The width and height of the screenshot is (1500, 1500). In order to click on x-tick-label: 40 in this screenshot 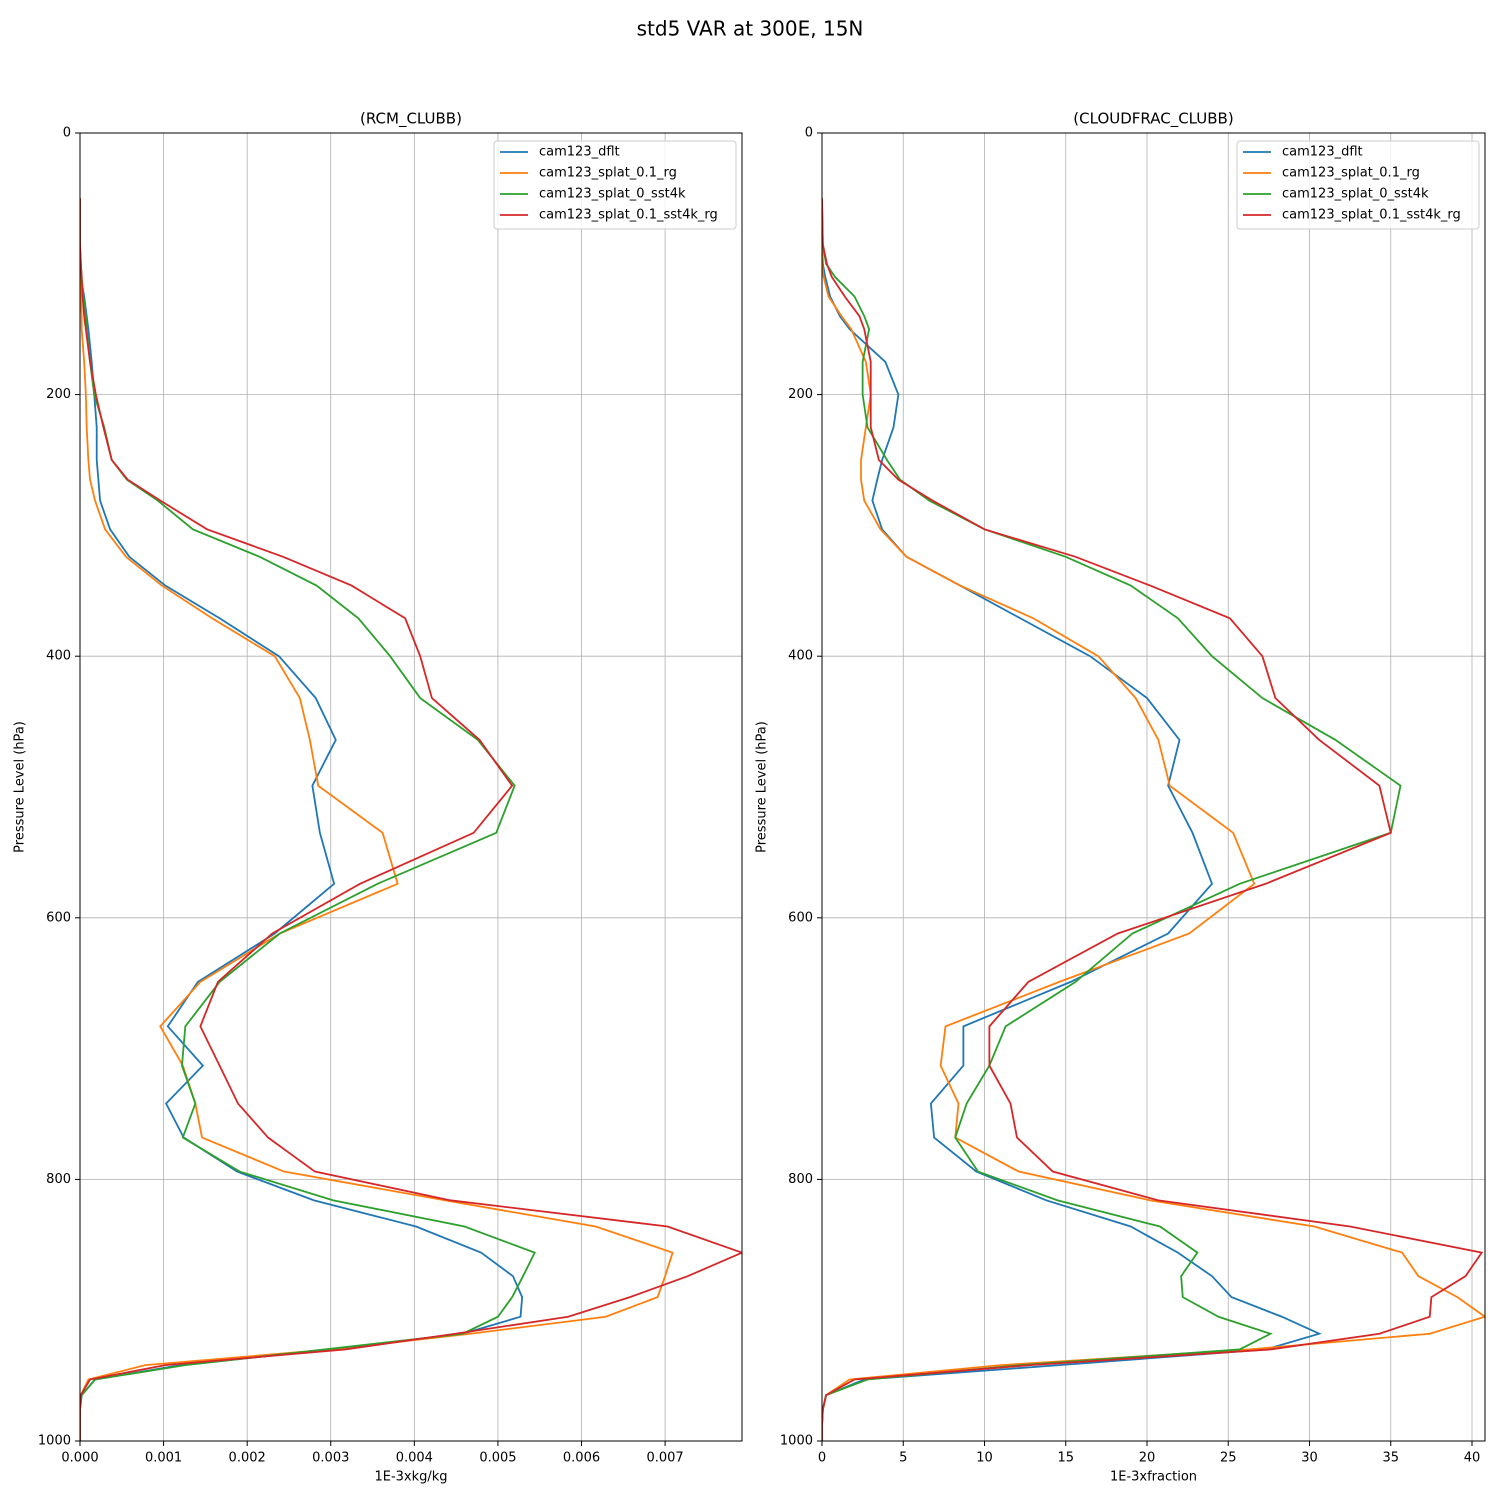, I will do `click(1472, 1458)`.